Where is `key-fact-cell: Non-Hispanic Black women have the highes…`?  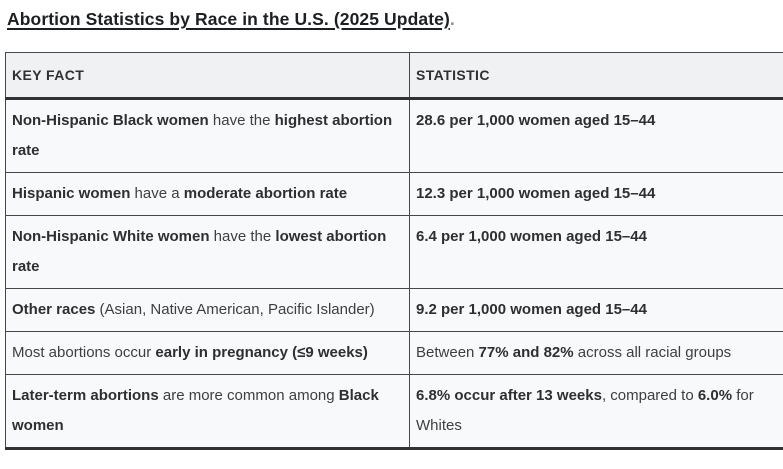 key-fact-cell: Non-Hispanic Black women have the highes… is located at coordinates (207, 135).